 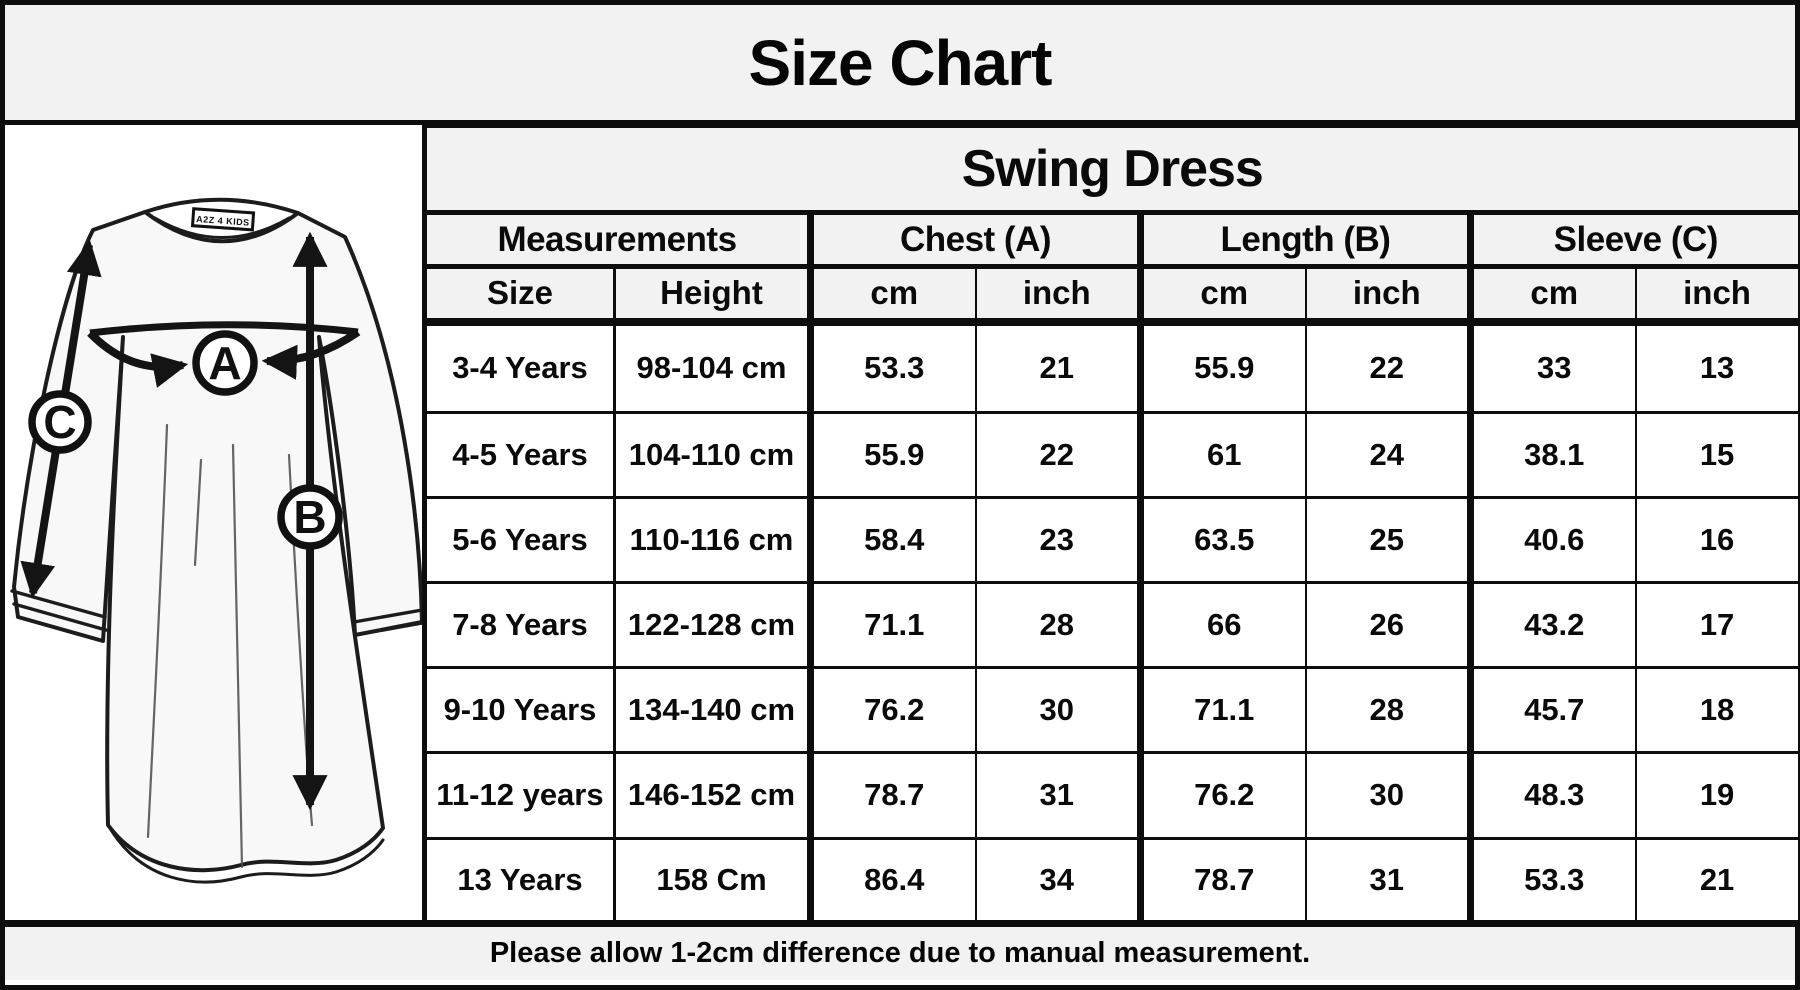 What do you see at coordinates (712, 367) in the screenshot?
I see `height-cell: 98-104 cm` at bounding box center [712, 367].